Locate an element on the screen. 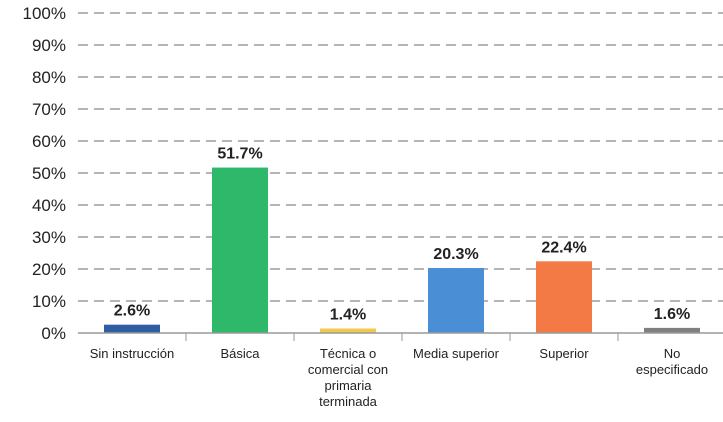 Image resolution: width=723 pixels, height=422 pixels. y-tick-label: 70% is located at coordinates (49, 109).